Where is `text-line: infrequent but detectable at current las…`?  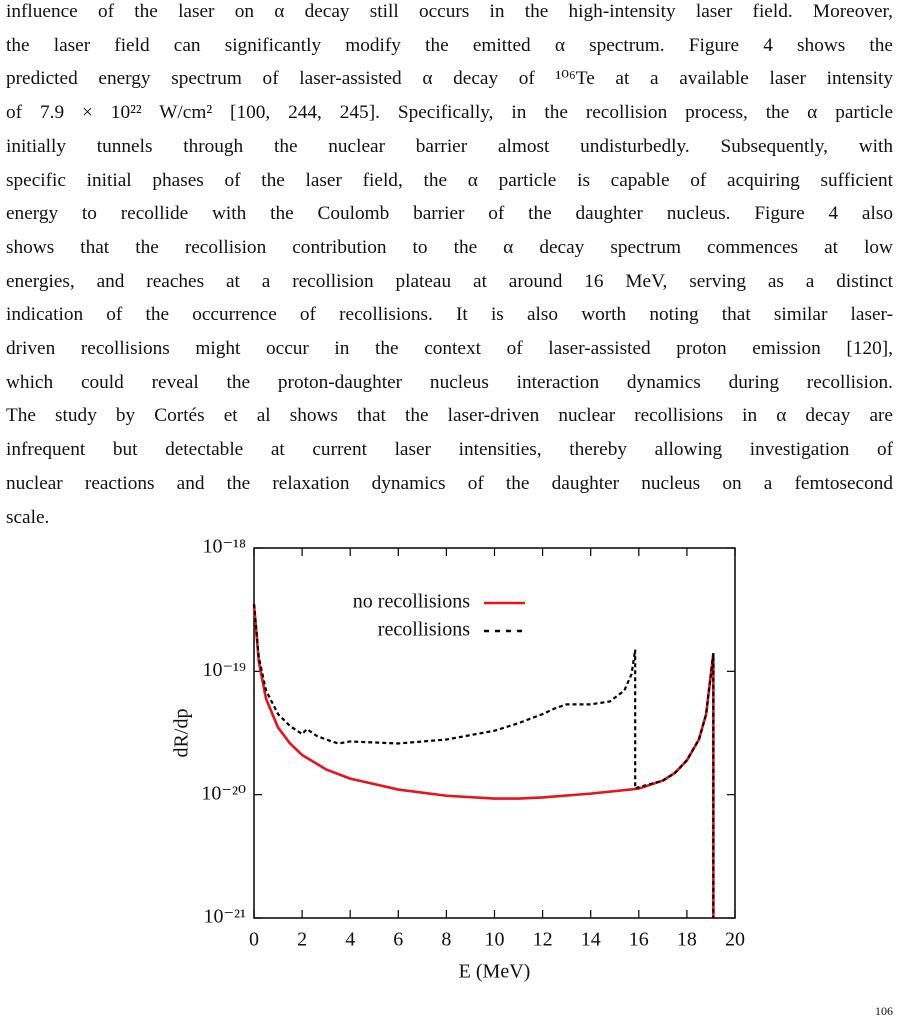
text-line: infrequent but detectable at current las… is located at coordinates (449, 450).